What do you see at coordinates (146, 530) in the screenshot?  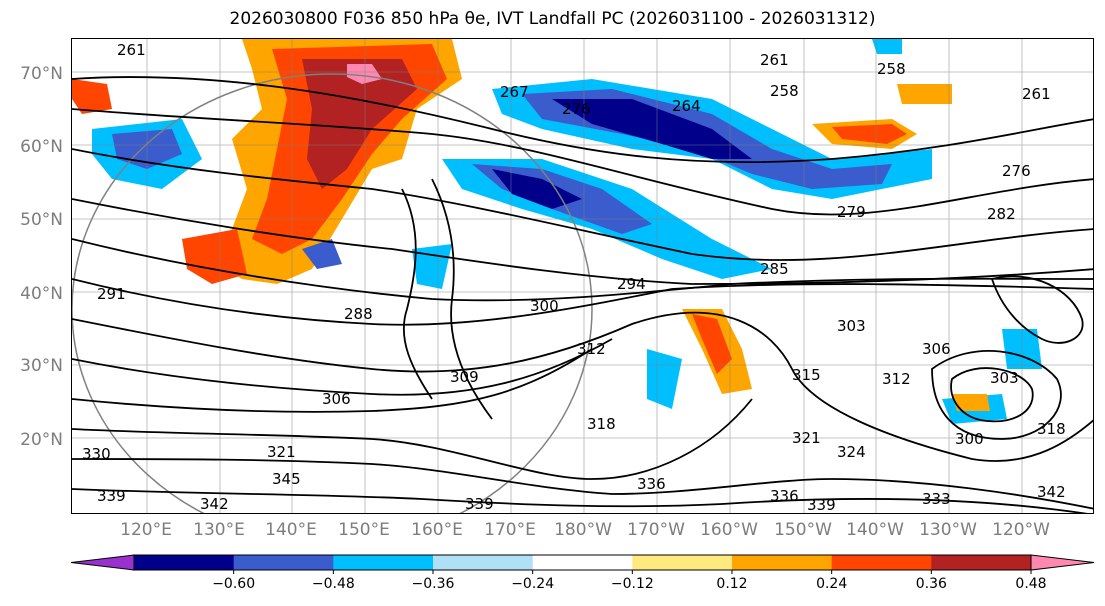 I see `lon-label-120e: 120°E` at bounding box center [146, 530].